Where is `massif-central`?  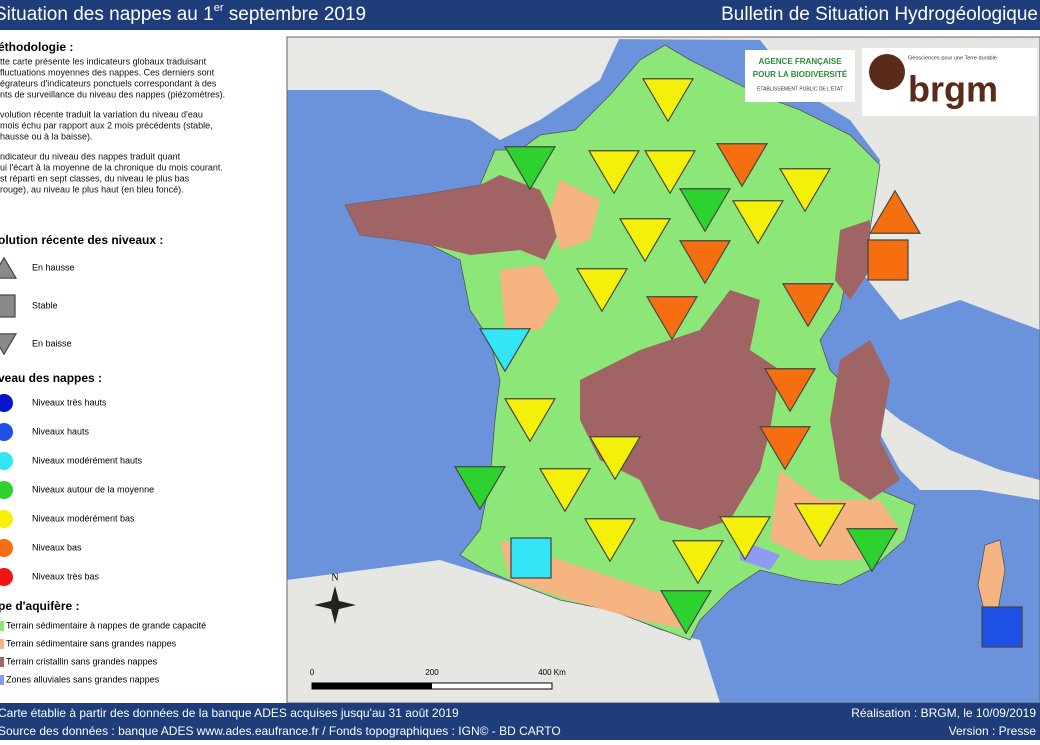 massif-central is located at coordinates (680, 410).